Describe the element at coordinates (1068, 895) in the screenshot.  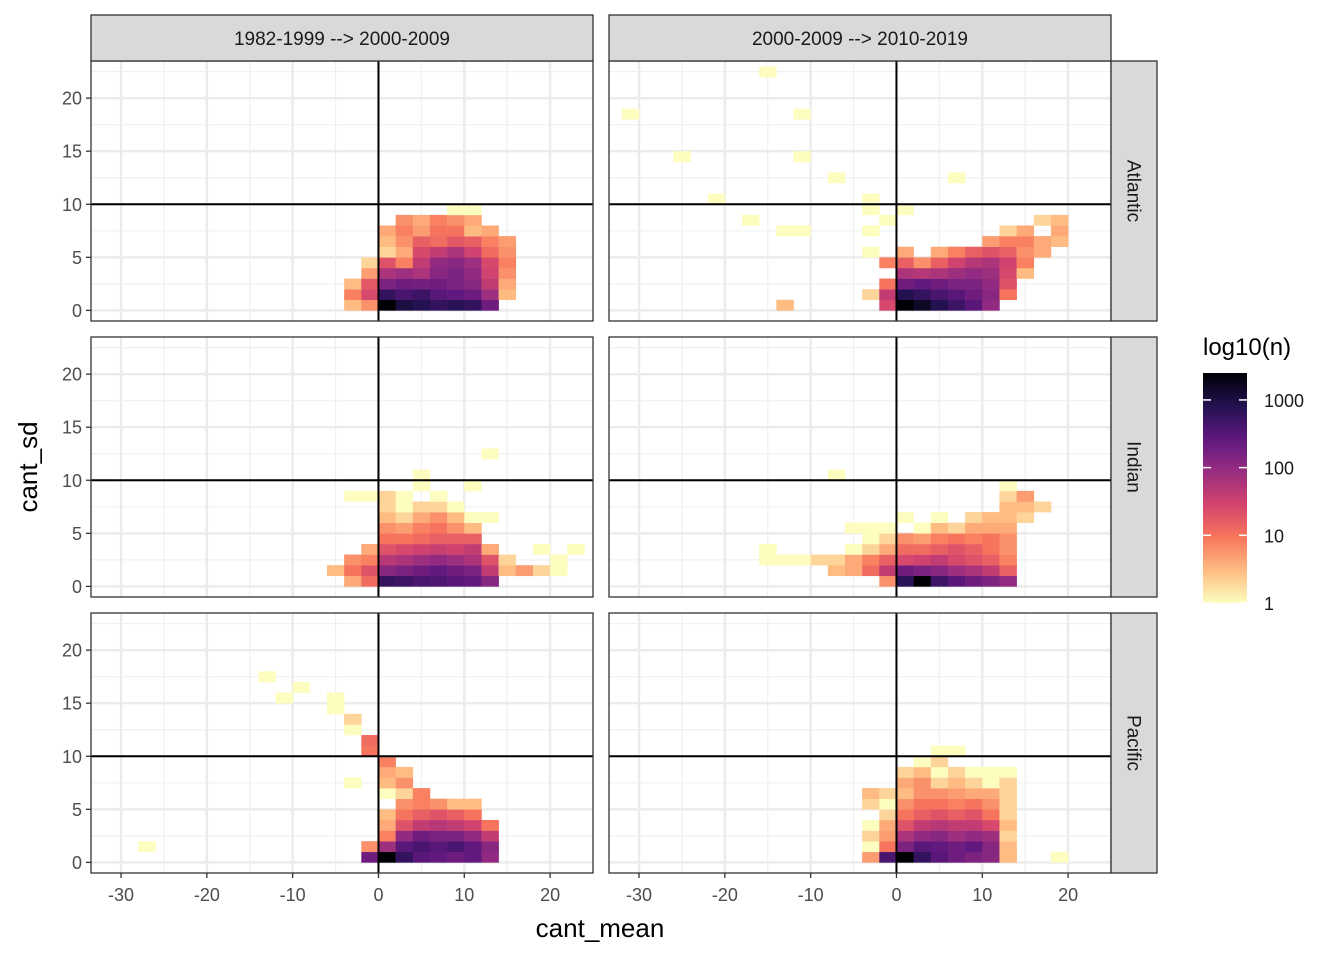
I see `x-tick-label: 20` at that location.